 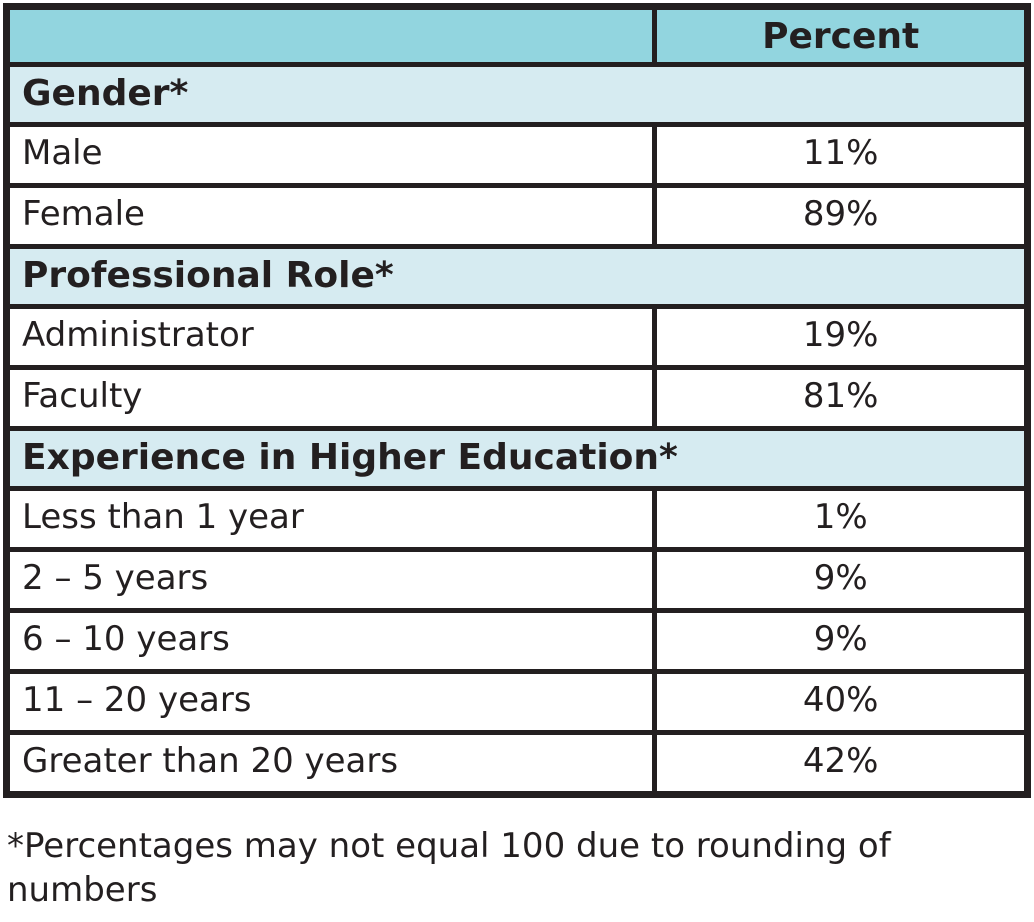 I want to click on table-header-row: Percent, so click(x=516, y=35).